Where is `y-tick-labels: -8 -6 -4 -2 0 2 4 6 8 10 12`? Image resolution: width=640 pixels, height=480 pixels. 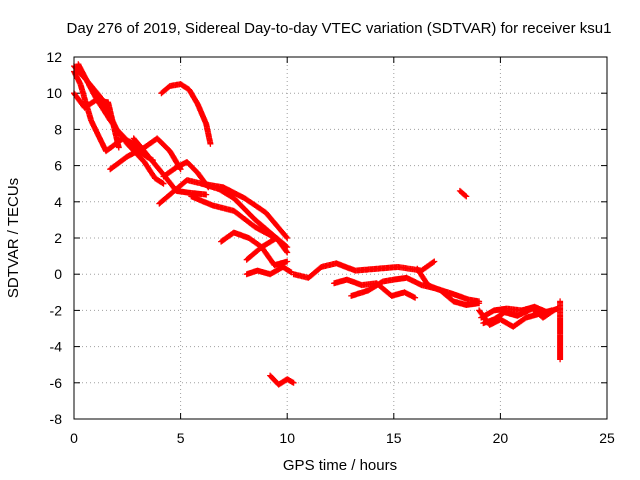
y-tick-labels: -8 -6 -4 -2 0 2 4 6 8 10 12 is located at coordinates (54, 238).